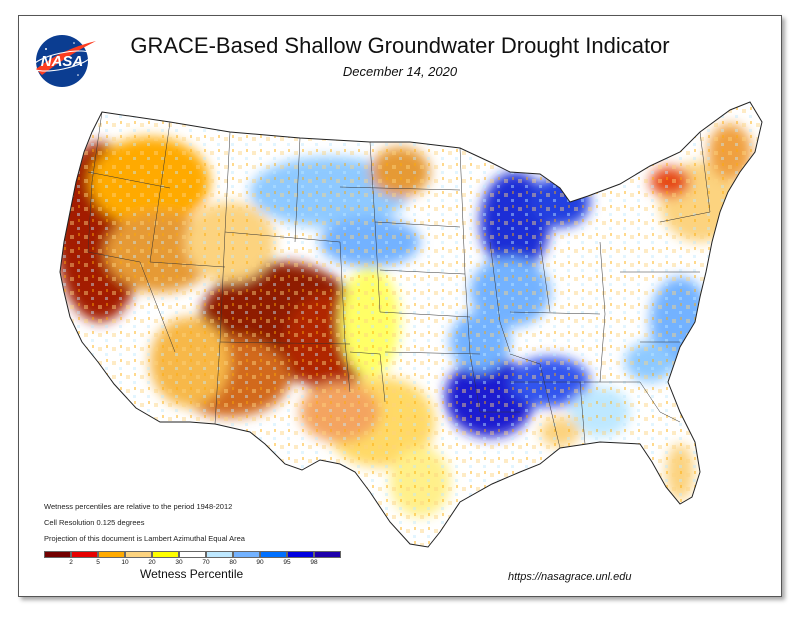  Describe the element at coordinates (260, 562) in the screenshot. I see `legend-tick-label: 90` at that location.